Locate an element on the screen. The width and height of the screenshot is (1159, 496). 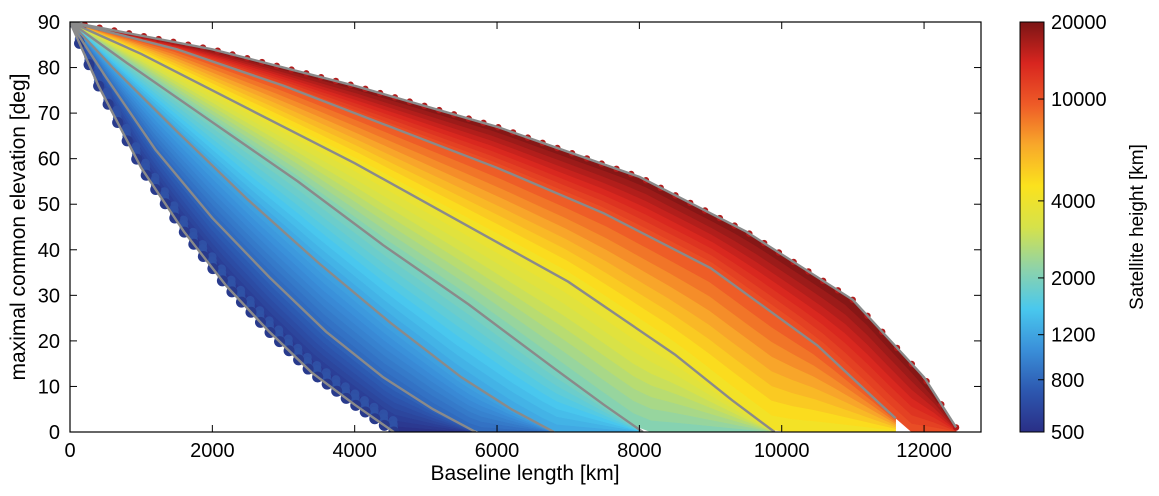
colorbar-tick-label: 500 is located at coordinates (1067, 433).